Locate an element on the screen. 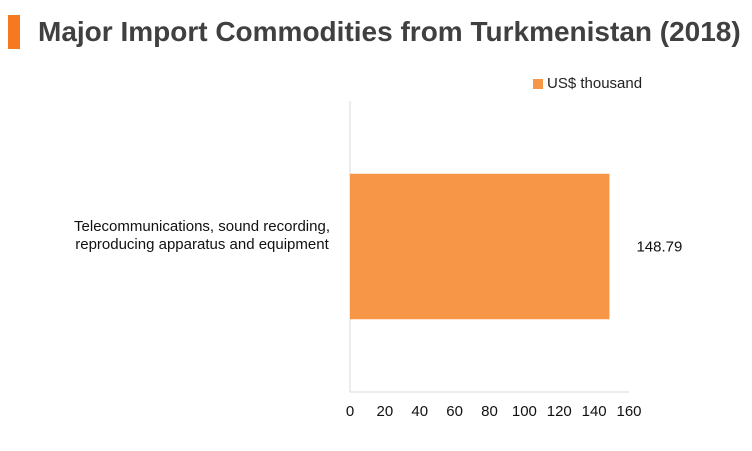 This screenshot has height=451, width=752. title-accent-bar is located at coordinates (14, 32).